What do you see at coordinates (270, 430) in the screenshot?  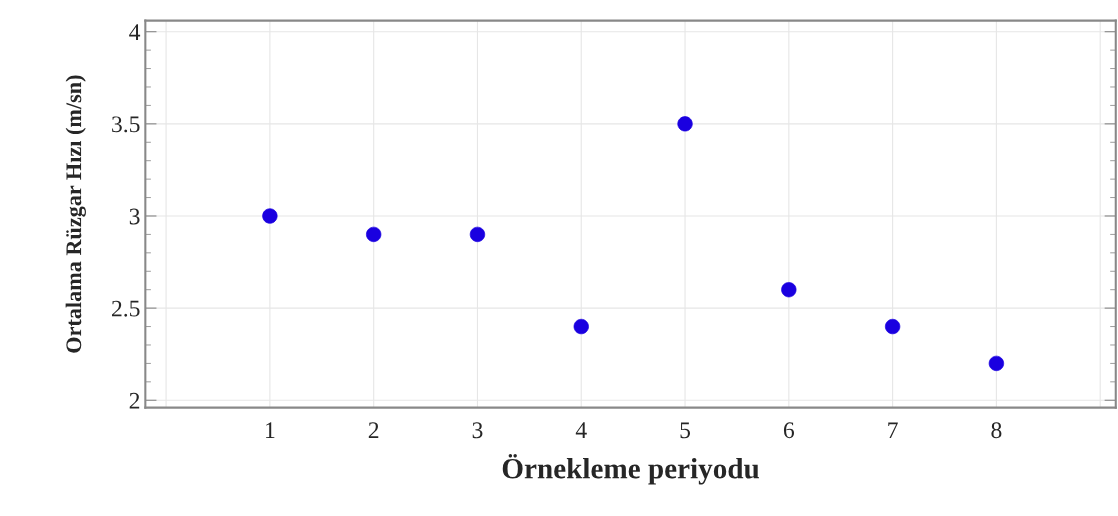 I see `x-tick-label: 1` at bounding box center [270, 430].